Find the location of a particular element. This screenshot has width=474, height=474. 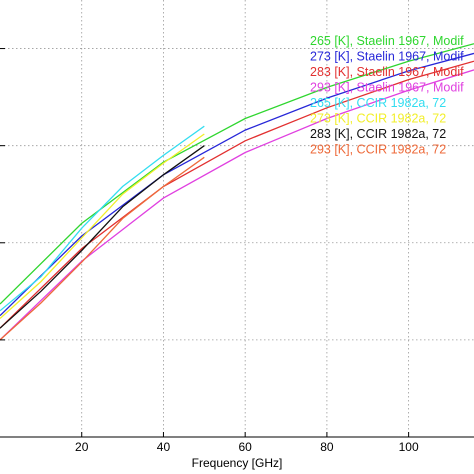

x-tick-label: 20 is located at coordinates (82, 447).